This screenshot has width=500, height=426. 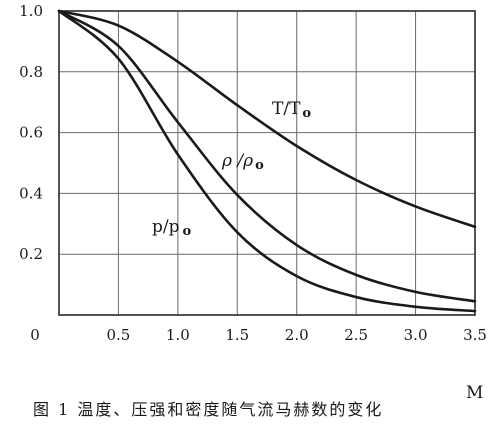 What do you see at coordinates (31, 193) in the screenshot?
I see `y-tick-label: 0.4` at bounding box center [31, 193].